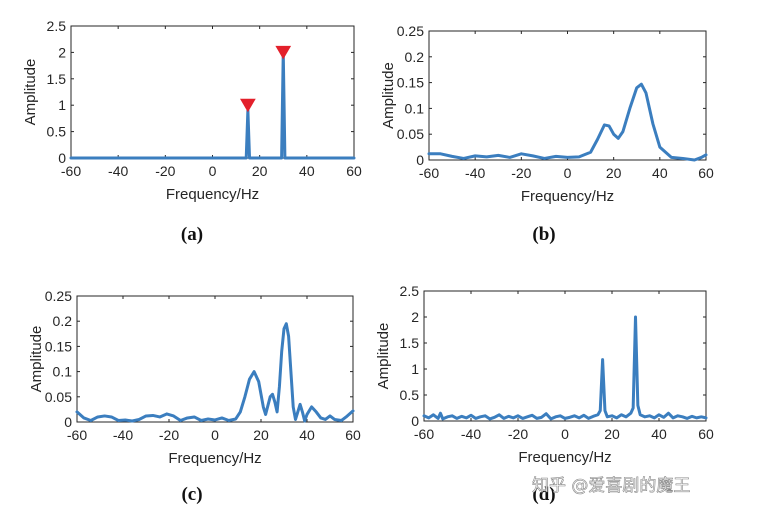 The image size is (759, 516). What do you see at coordinates (611, 486) in the screenshot?
I see `watermark-text: 知乎 @爱喜剧的魔王` at bounding box center [611, 486].